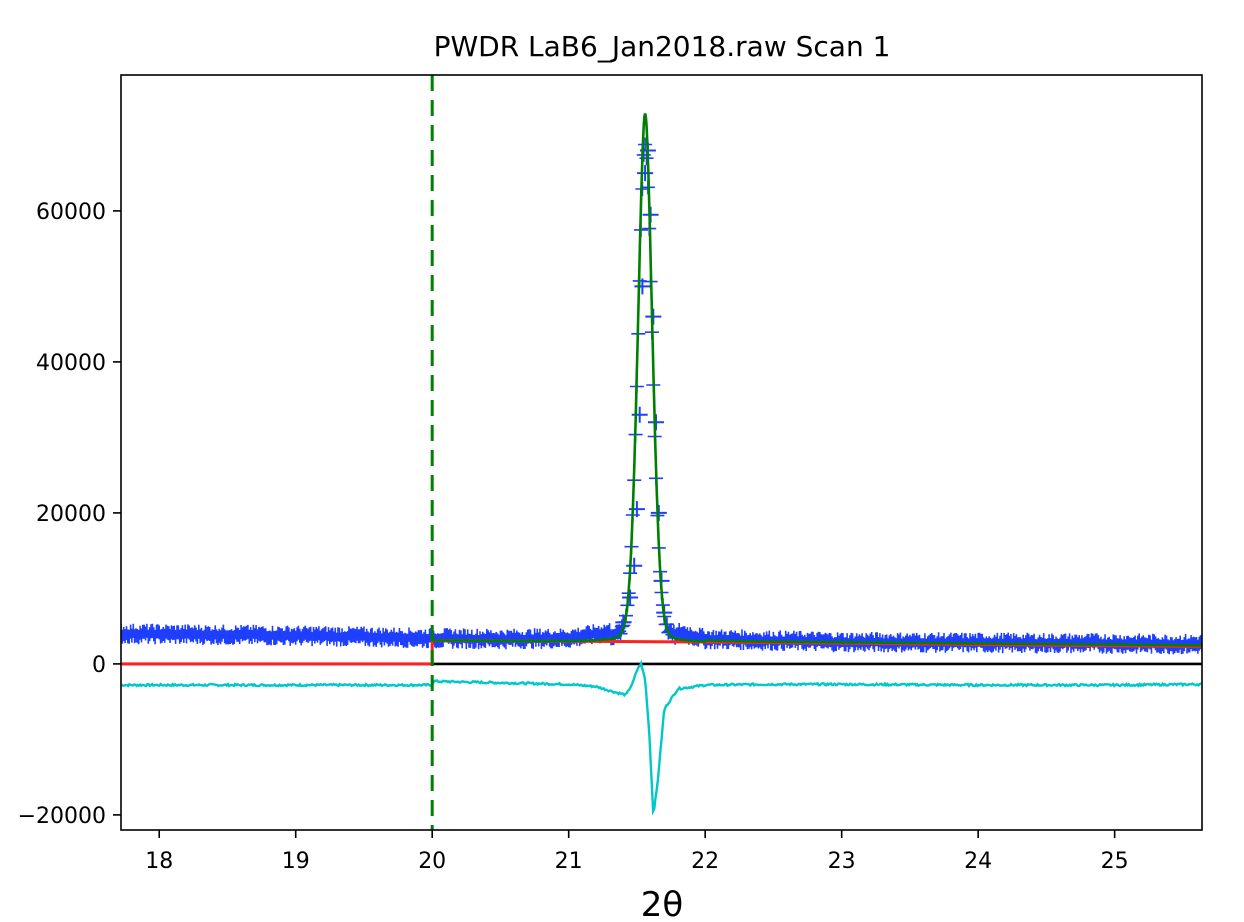 Image resolution: width=1244 pixels, height=922 pixels. What do you see at coordinates (662, 46) in the screenshot?
I see `chart-title: PWDR LaB6_Jan2018.raw Scan 1` at bounding box center [662, 46].